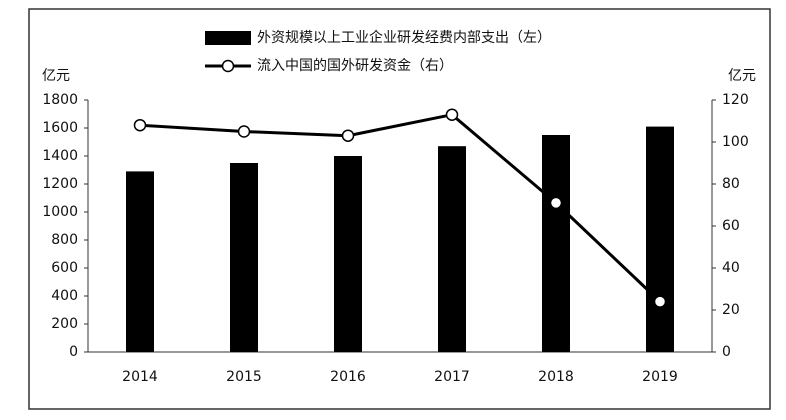 Image resolution: width=786 pixels, height=420 pixels. I want to click on y-tick-label: 0, so click(73, 352).